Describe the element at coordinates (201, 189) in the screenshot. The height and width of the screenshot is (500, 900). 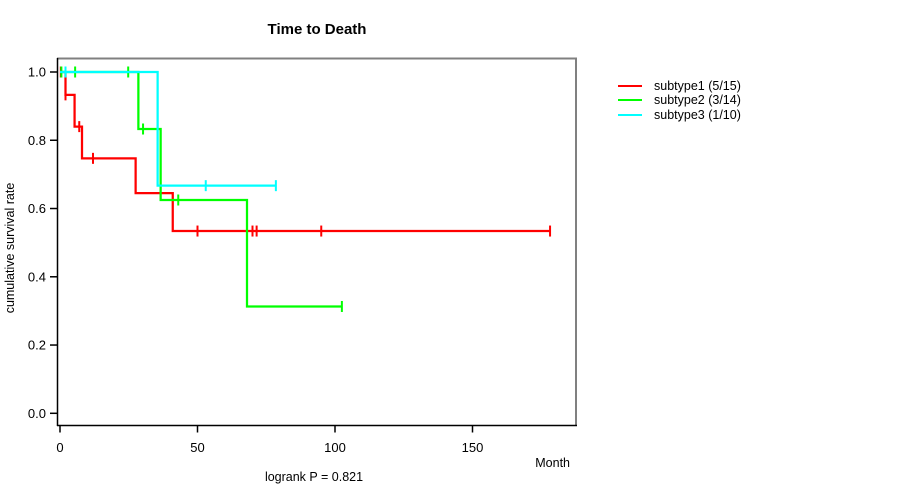
I see `km-curve-subtype2` at that location.